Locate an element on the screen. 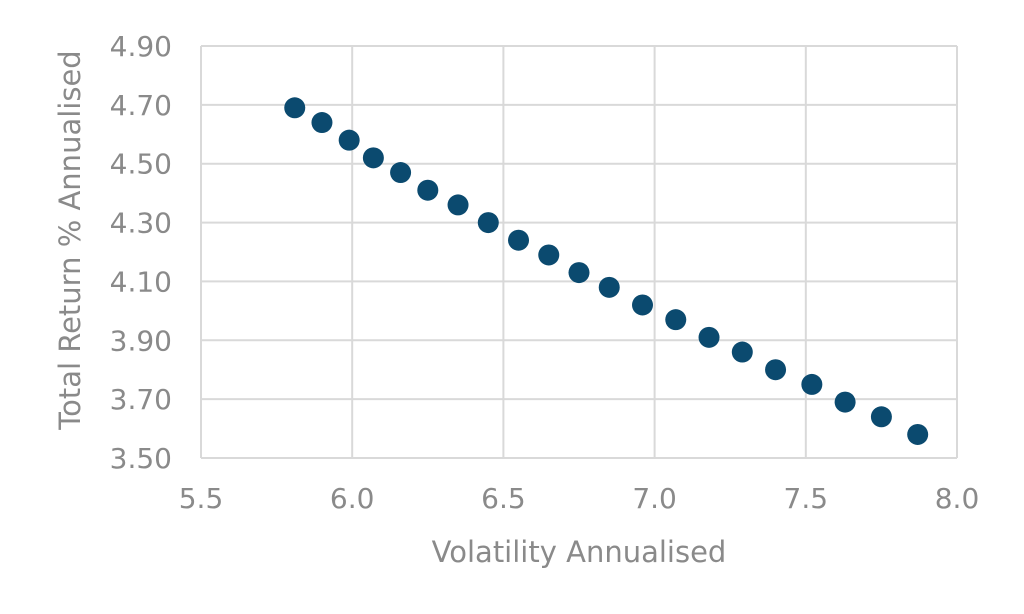  y-axis-title: Total Return % Annualised is located at coordinates (70, 240).